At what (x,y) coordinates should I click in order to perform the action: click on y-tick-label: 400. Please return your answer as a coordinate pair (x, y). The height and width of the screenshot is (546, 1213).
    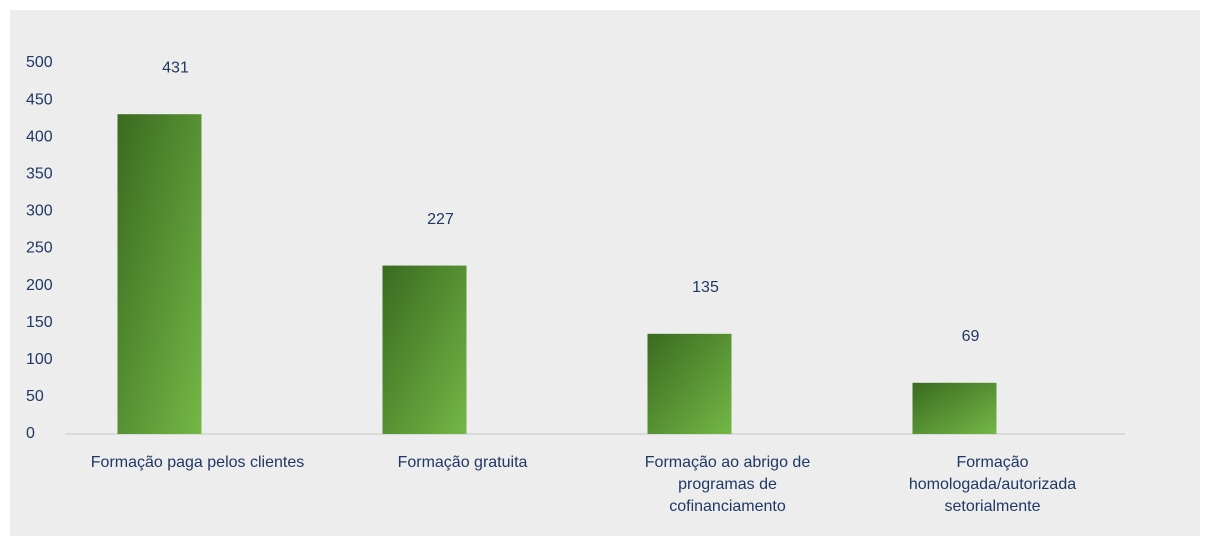
    Looking at the image, I should click on (39, 136).